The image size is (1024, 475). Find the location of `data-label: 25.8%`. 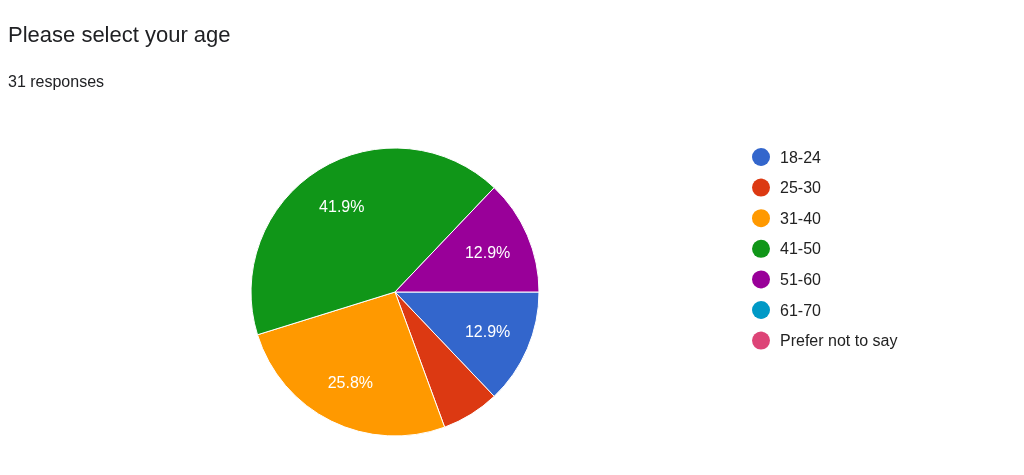

data-label: 25.8% is located at coordinates (350, 382).